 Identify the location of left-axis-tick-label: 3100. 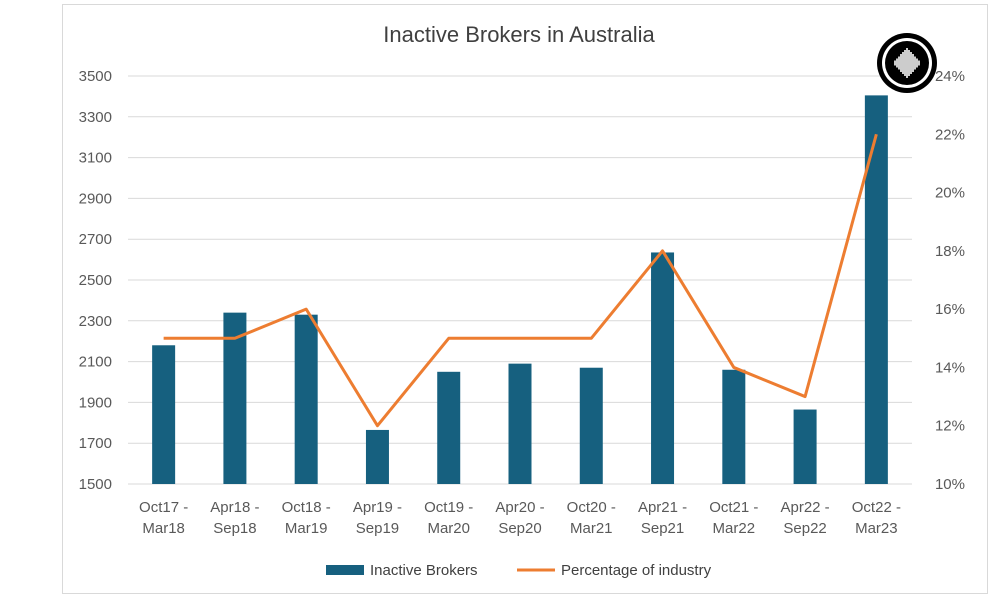
(95, 158).